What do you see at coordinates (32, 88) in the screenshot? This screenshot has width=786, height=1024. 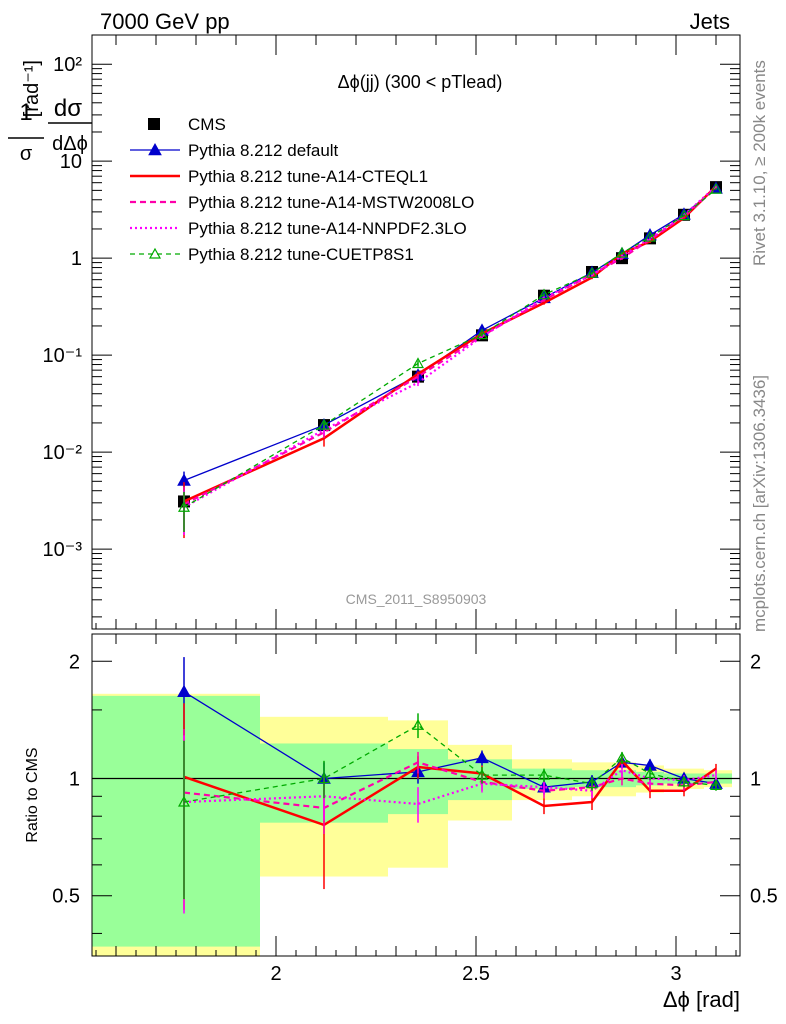 I see `ylabel-unit: [rad⁻¹]` at bounding box center [32, 88].